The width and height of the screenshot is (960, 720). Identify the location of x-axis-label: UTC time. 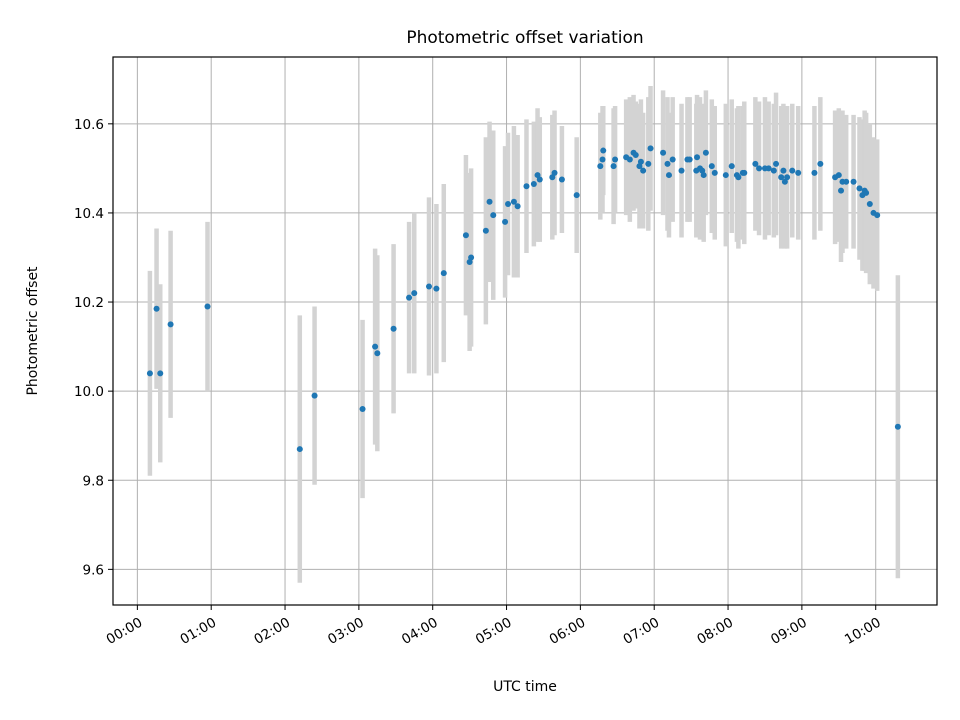
(525, 687).